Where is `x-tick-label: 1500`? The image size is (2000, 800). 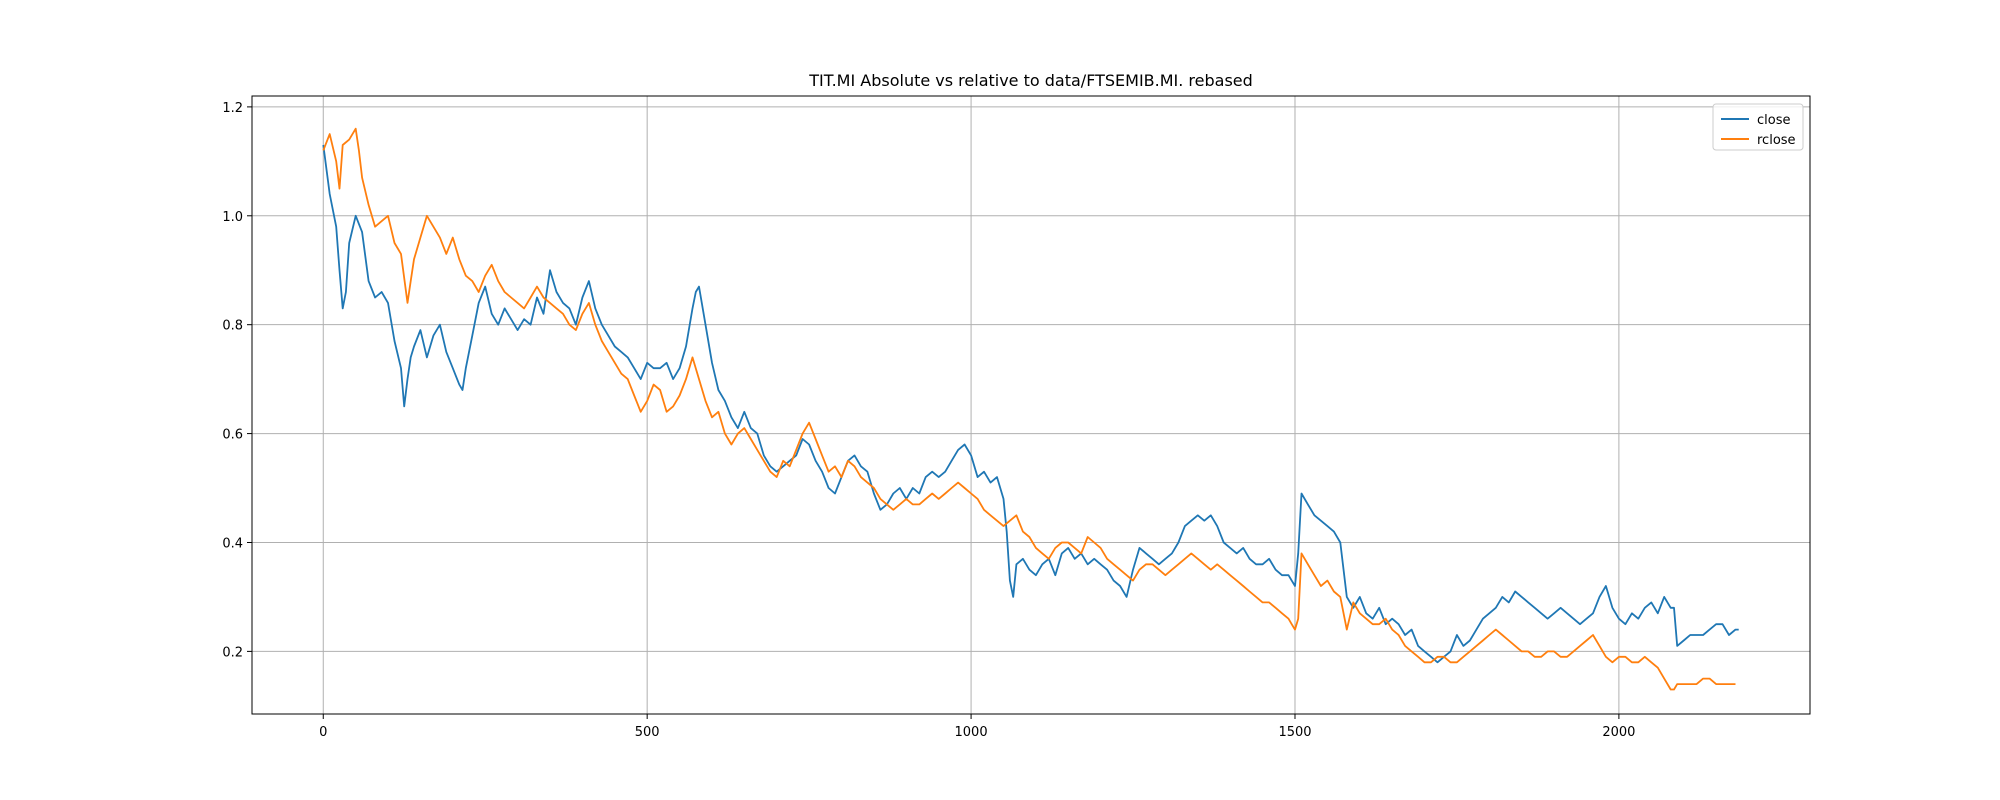 x-tick-label: 1500 is located at coordinates (1294, 732).